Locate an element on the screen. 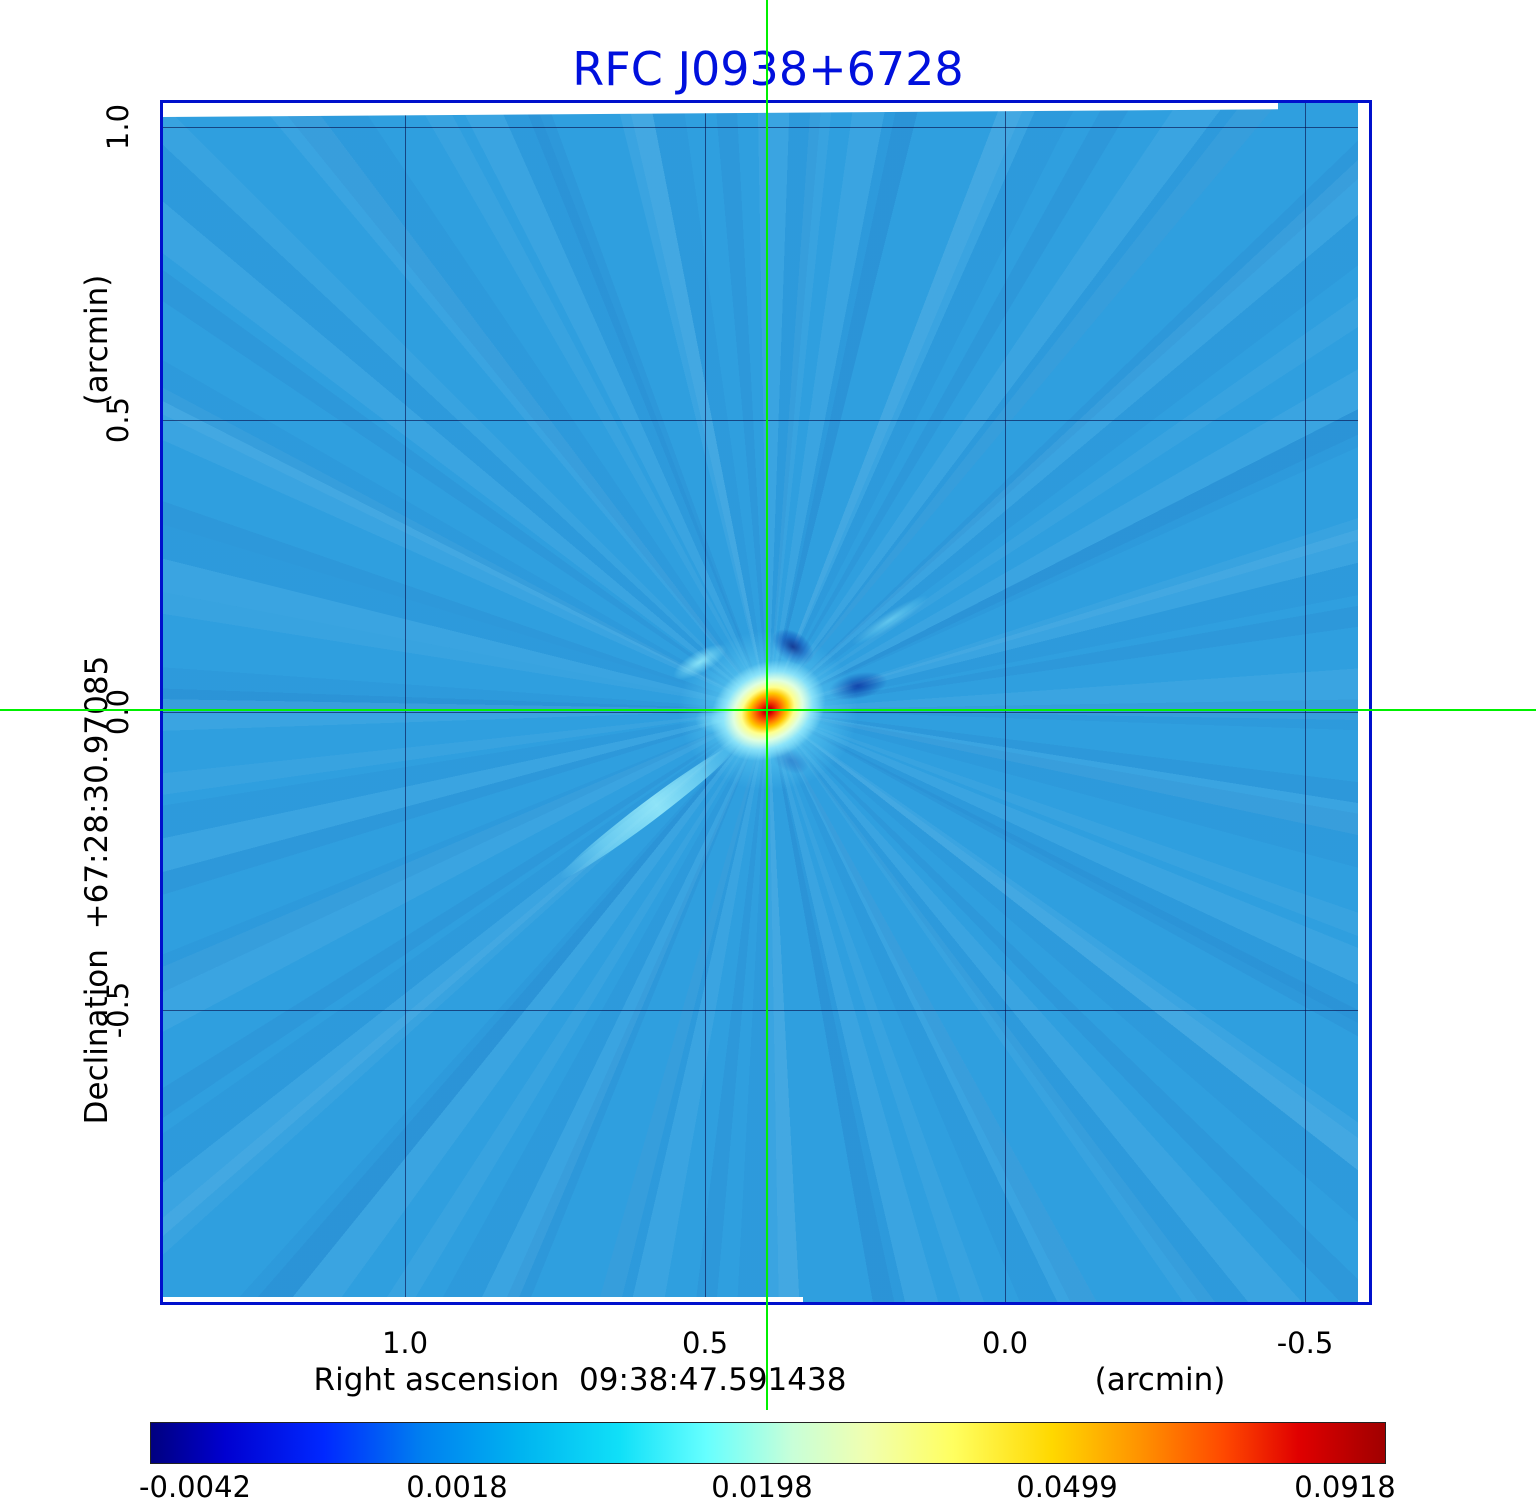 The image size is (1536, 1511). crosshair-horizontal-line is located at coordinates (768, 710).